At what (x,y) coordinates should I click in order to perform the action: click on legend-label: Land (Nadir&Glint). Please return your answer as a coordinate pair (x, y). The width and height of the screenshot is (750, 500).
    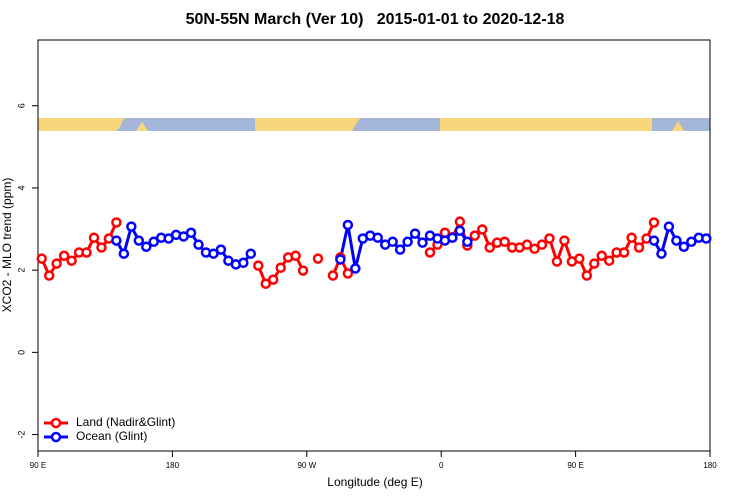
    Looking at the image, I should click on (125, 422).